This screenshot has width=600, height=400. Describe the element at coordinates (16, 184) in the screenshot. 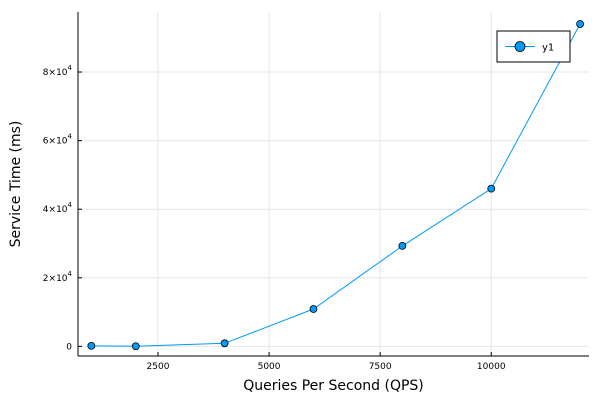

I see `y-axis-label: Service Time (ms)` at that location.